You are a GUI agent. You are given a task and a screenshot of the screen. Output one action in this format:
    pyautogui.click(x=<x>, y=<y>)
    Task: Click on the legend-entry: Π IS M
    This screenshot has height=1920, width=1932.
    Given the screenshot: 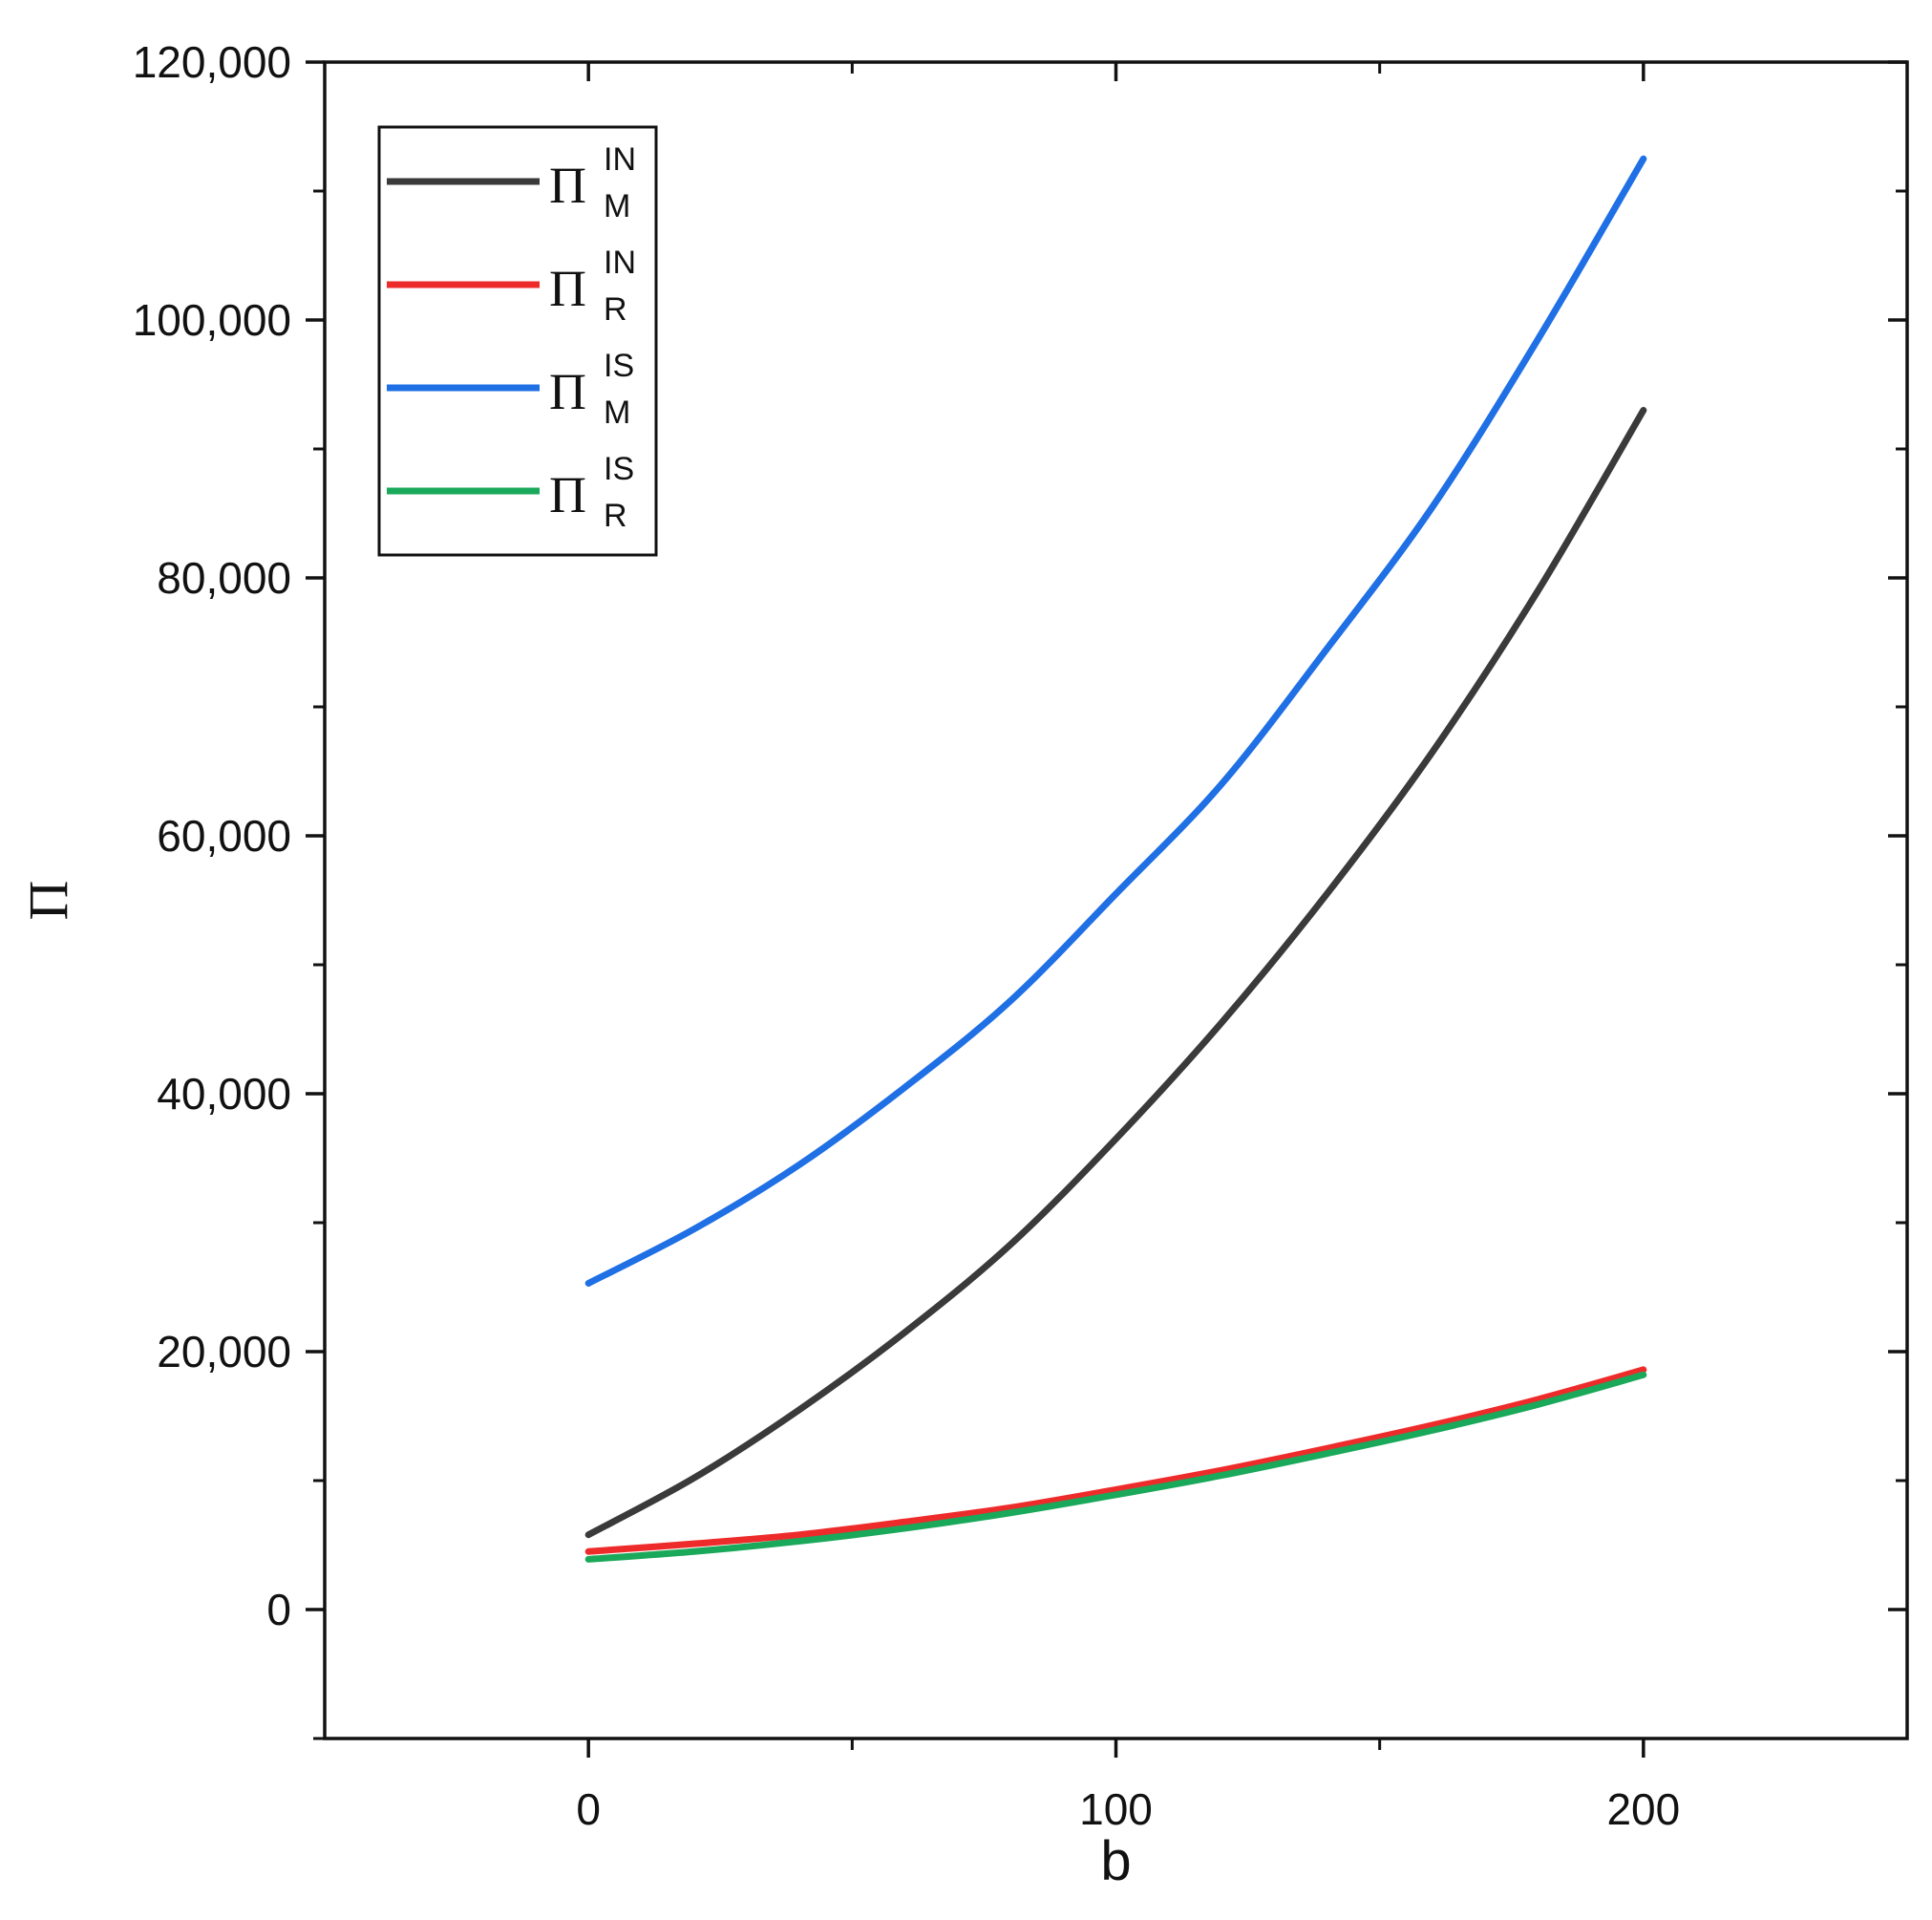 What is the action you would take?
    pyautogui.click(x=510, y=389)
    